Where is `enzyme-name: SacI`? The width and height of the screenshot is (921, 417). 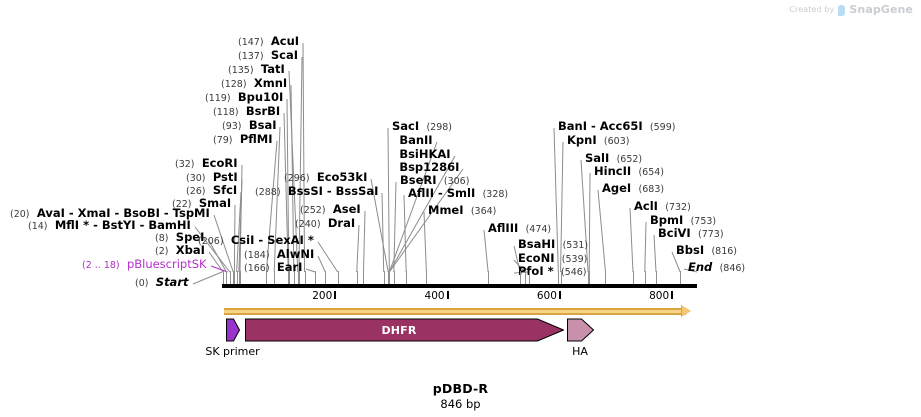 enzyme-name: SacI is located at coordinates (406, 126).